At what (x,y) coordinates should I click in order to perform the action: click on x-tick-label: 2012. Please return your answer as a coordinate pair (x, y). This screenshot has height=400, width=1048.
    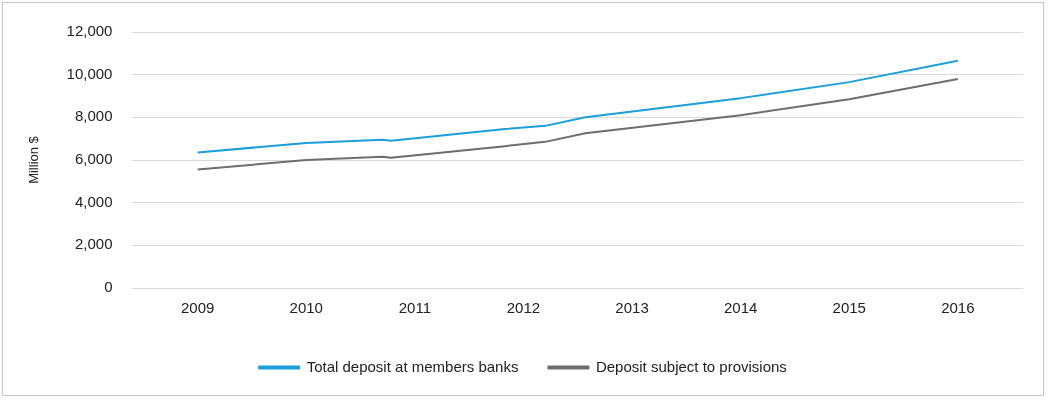
    Looking at the image, I should click on (523, 308).